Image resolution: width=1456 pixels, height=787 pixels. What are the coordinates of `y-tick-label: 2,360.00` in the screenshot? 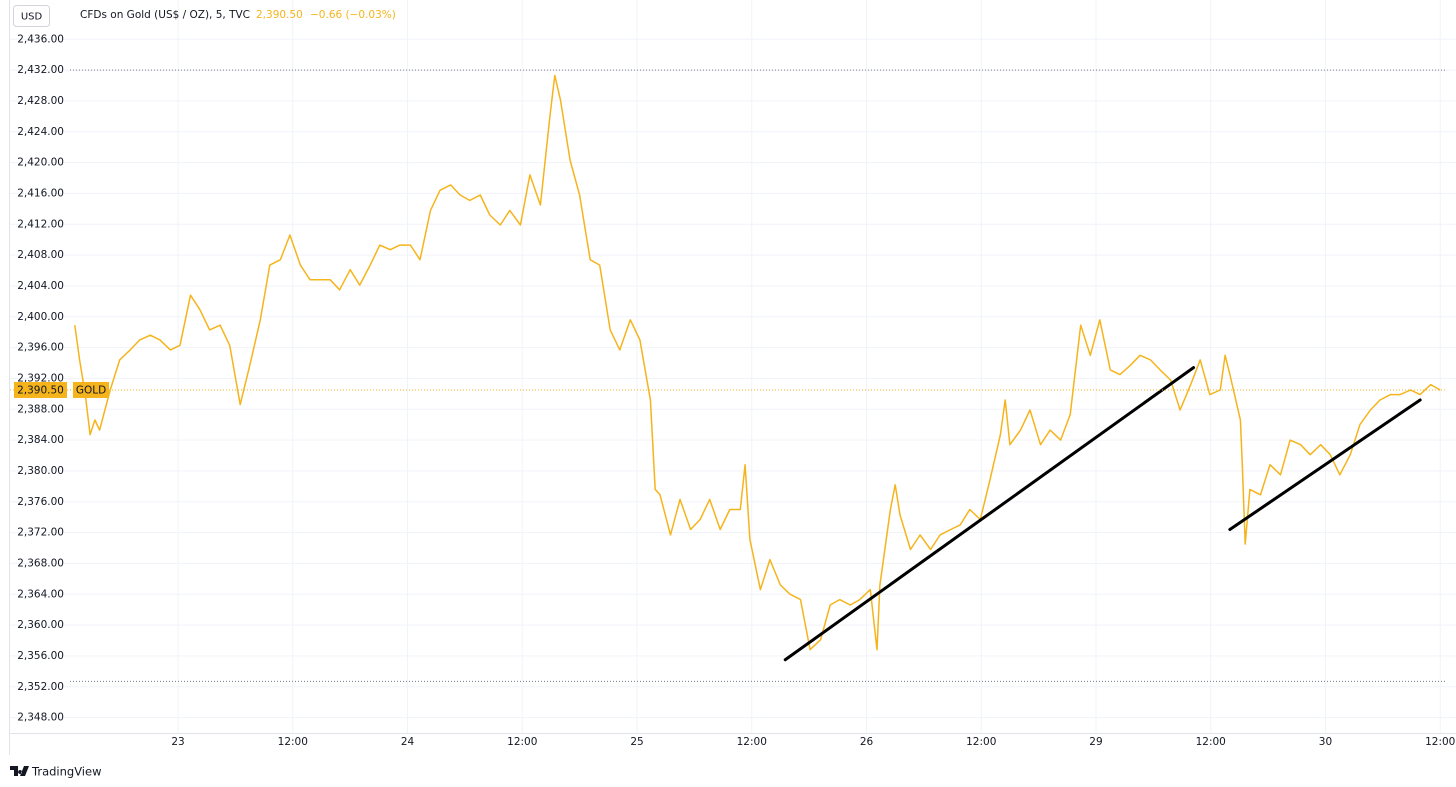 It's located at (40, 625).